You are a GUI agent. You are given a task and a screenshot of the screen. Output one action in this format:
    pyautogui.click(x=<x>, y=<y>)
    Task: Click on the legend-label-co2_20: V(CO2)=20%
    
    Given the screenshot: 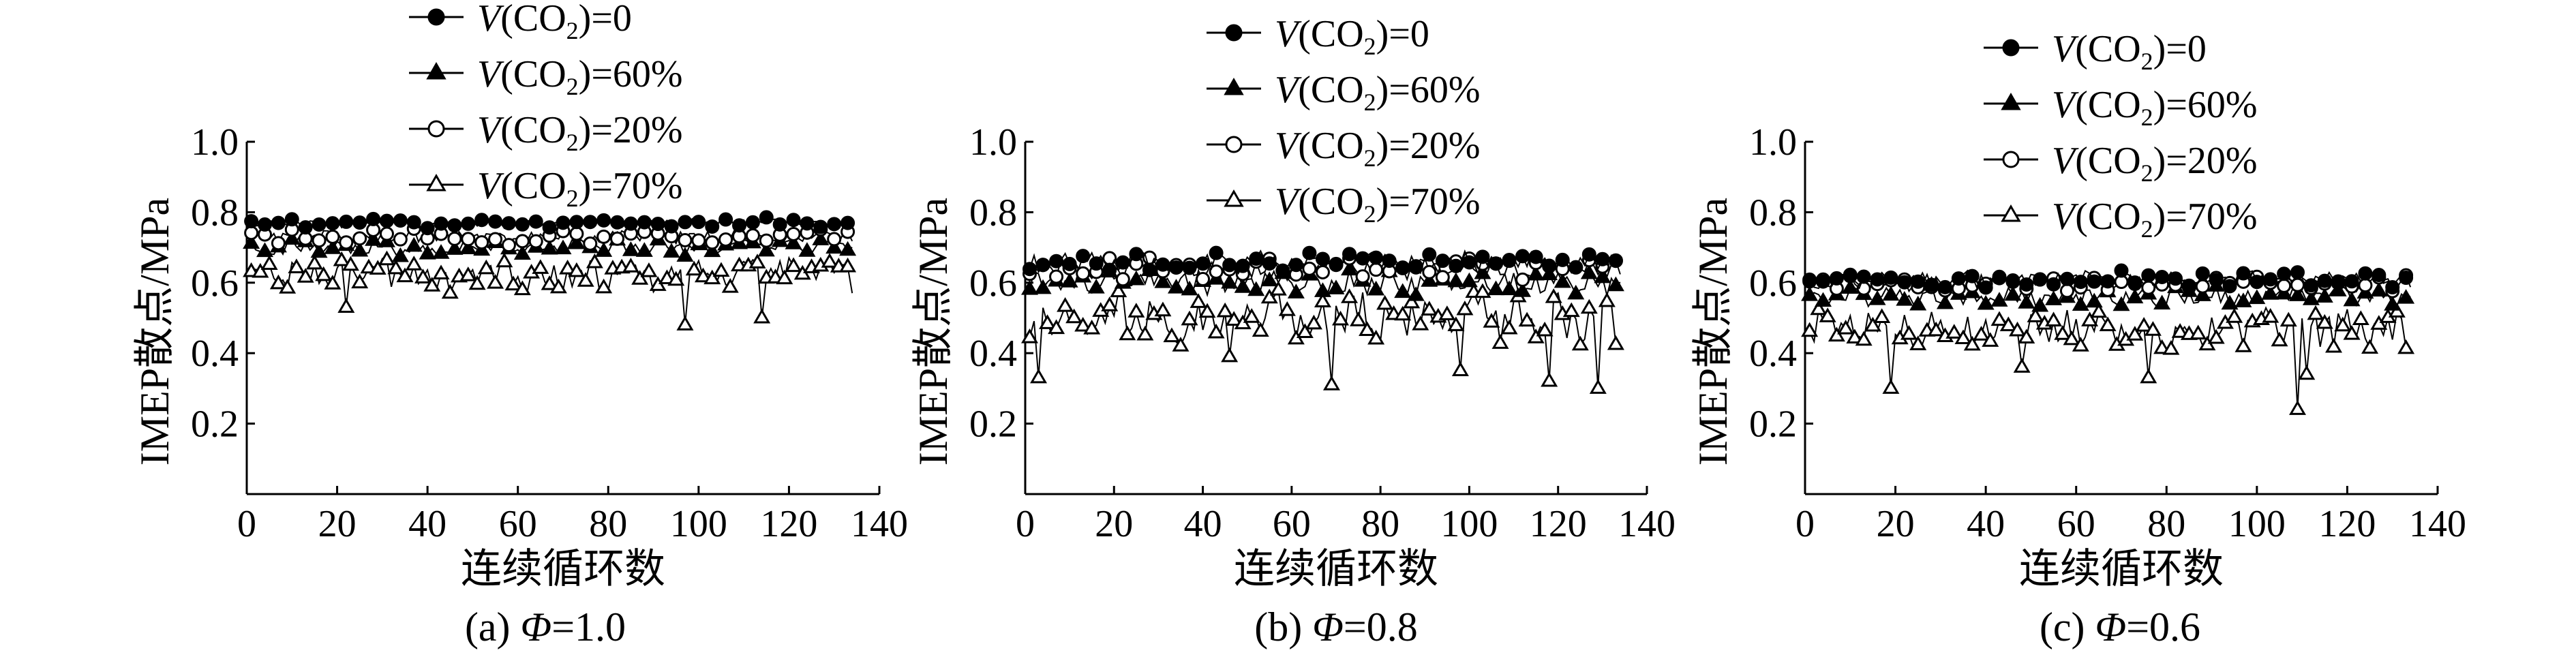 What is the action you would take?
    pyautogui.click(x=580, y=132)
    